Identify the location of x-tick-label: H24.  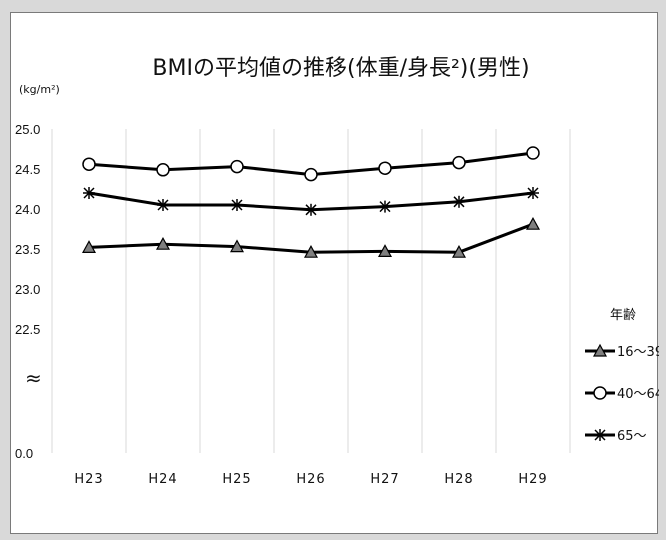
(162, 479).